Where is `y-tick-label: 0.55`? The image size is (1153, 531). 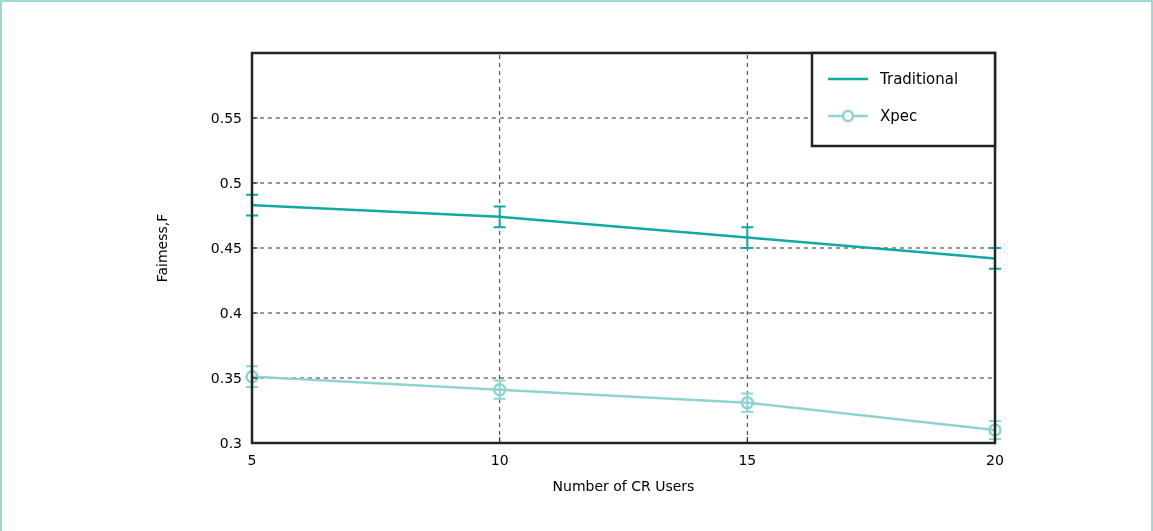
y-tick-label: 0.55 is located at coordinates (226, 118).